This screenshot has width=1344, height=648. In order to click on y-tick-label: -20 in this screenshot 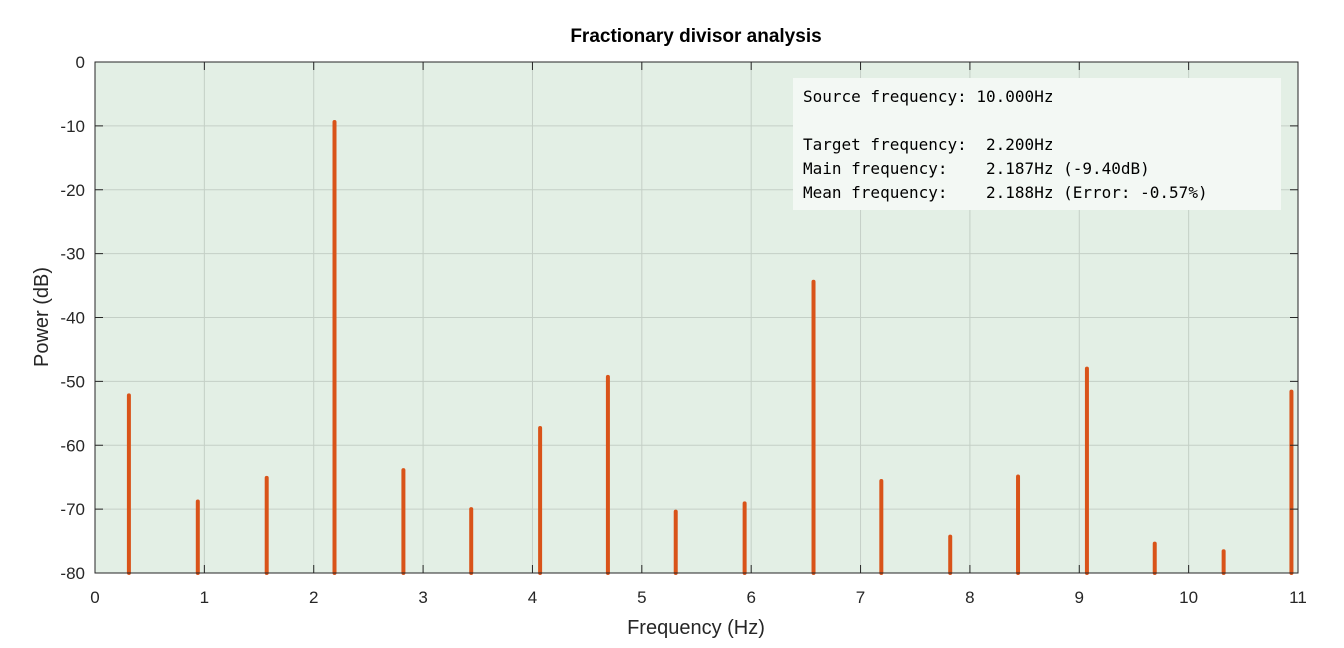, I will do `click(72, 190)`.